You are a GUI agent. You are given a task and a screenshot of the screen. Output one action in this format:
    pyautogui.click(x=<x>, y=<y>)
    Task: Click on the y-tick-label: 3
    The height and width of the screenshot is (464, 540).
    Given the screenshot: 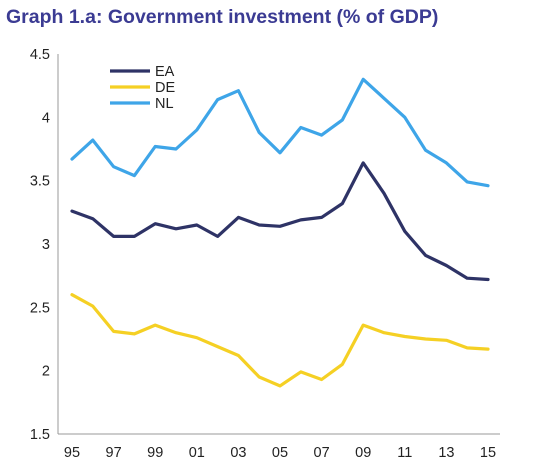 What is the action you would take?
    pyautogui.click(x=46, y=245)
    